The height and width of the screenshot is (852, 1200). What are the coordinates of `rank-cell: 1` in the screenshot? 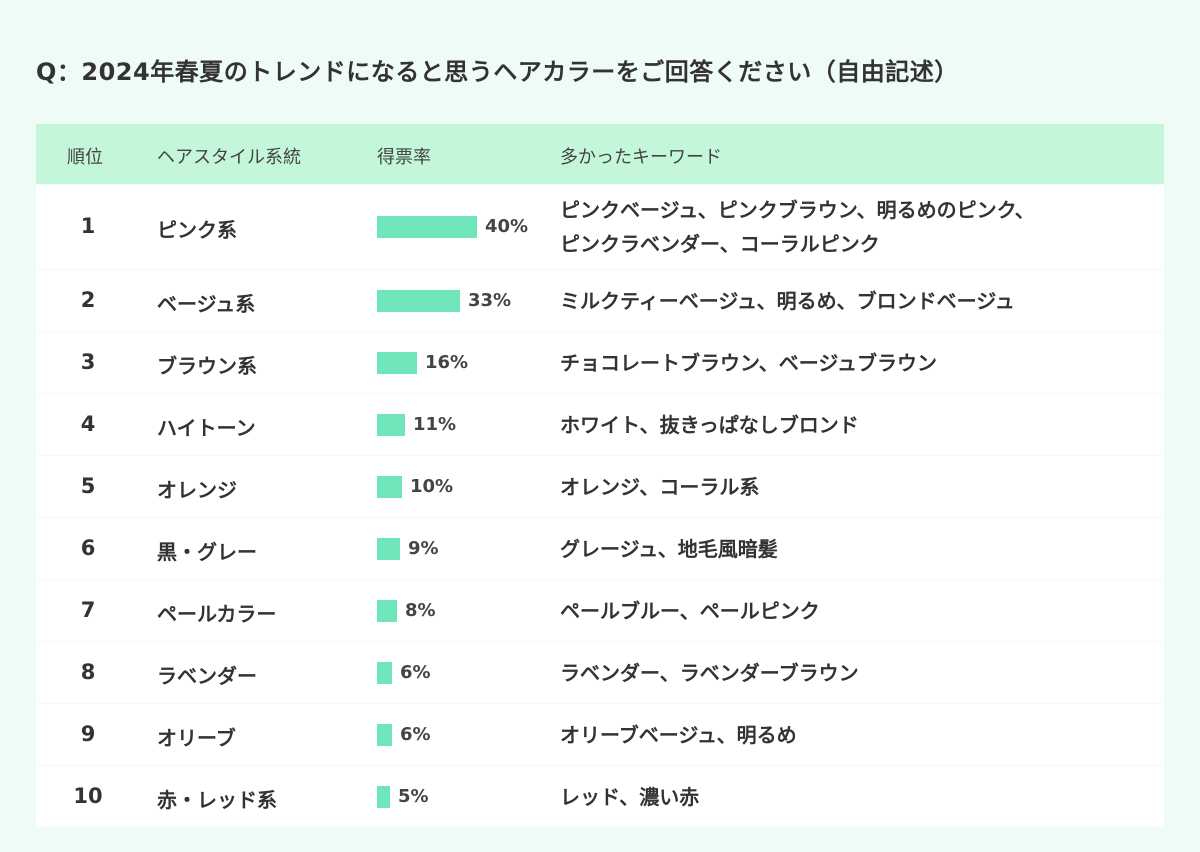 It's located at (88, 226).